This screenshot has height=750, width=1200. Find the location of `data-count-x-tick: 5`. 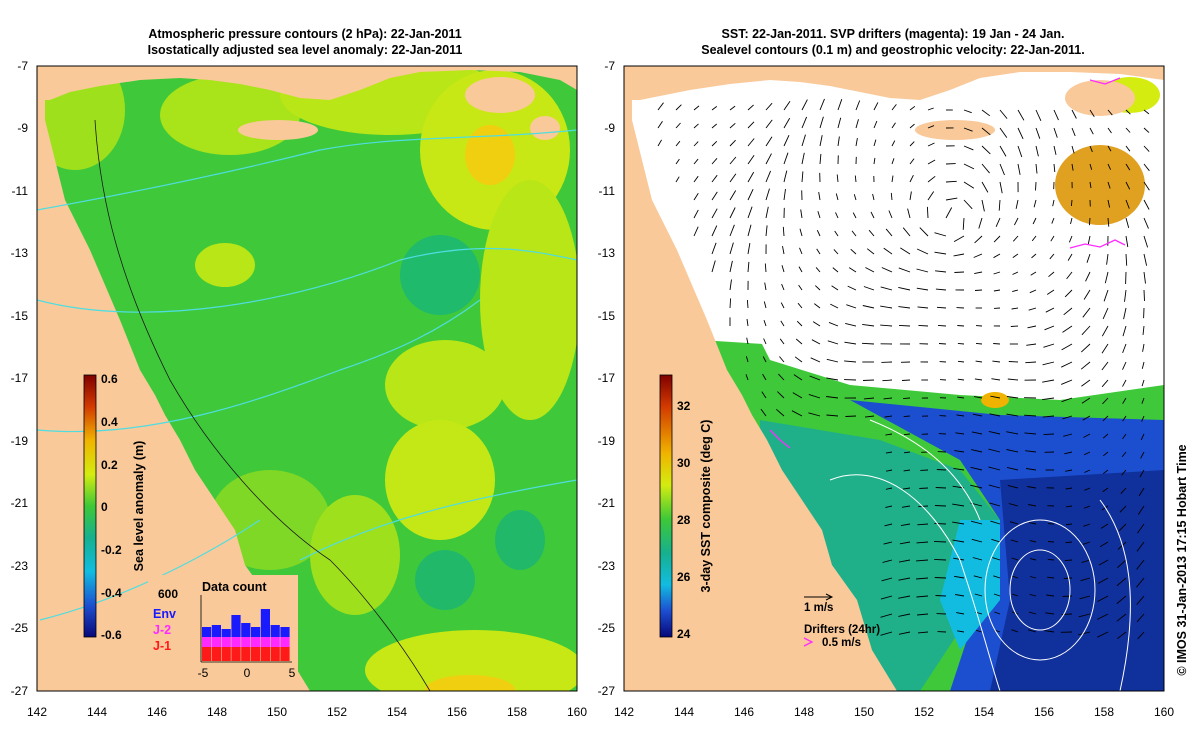

data-count-x-tick: 5 is located at coordinates (292, 673).